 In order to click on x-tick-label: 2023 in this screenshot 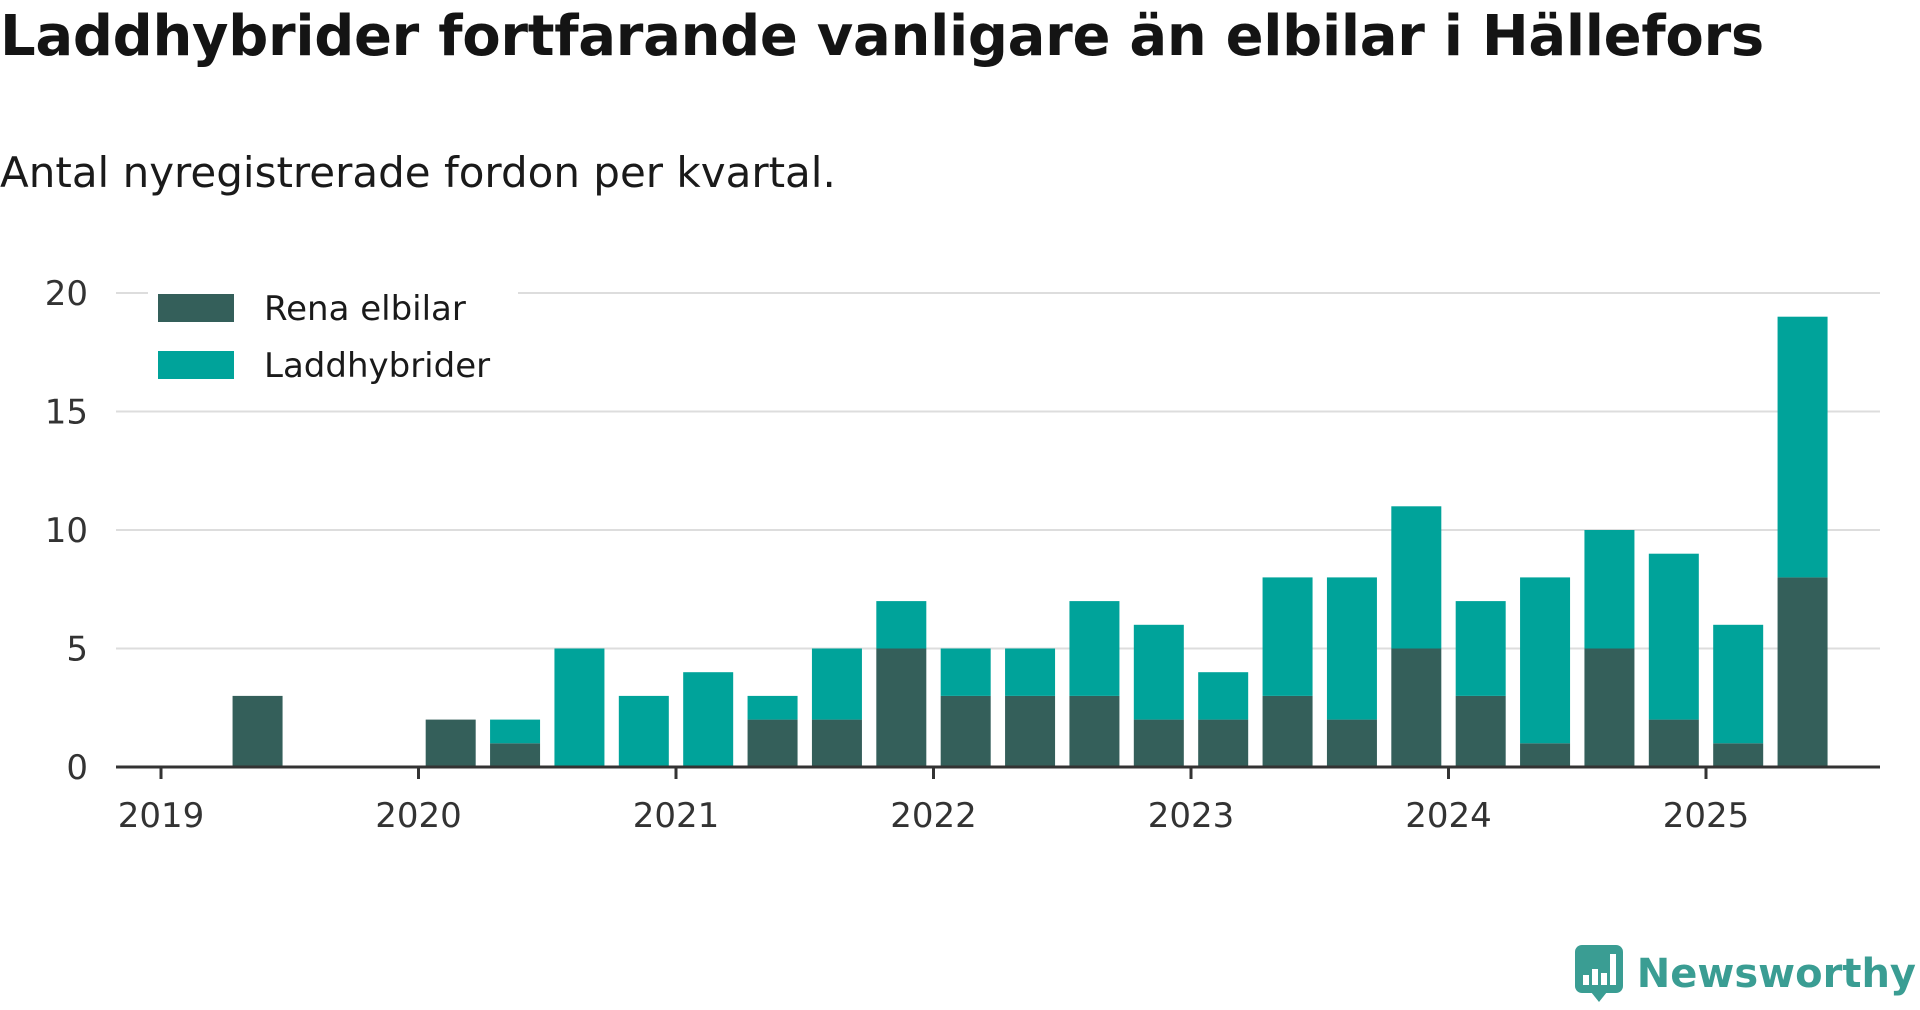, I will do `click(1191, 816)`.